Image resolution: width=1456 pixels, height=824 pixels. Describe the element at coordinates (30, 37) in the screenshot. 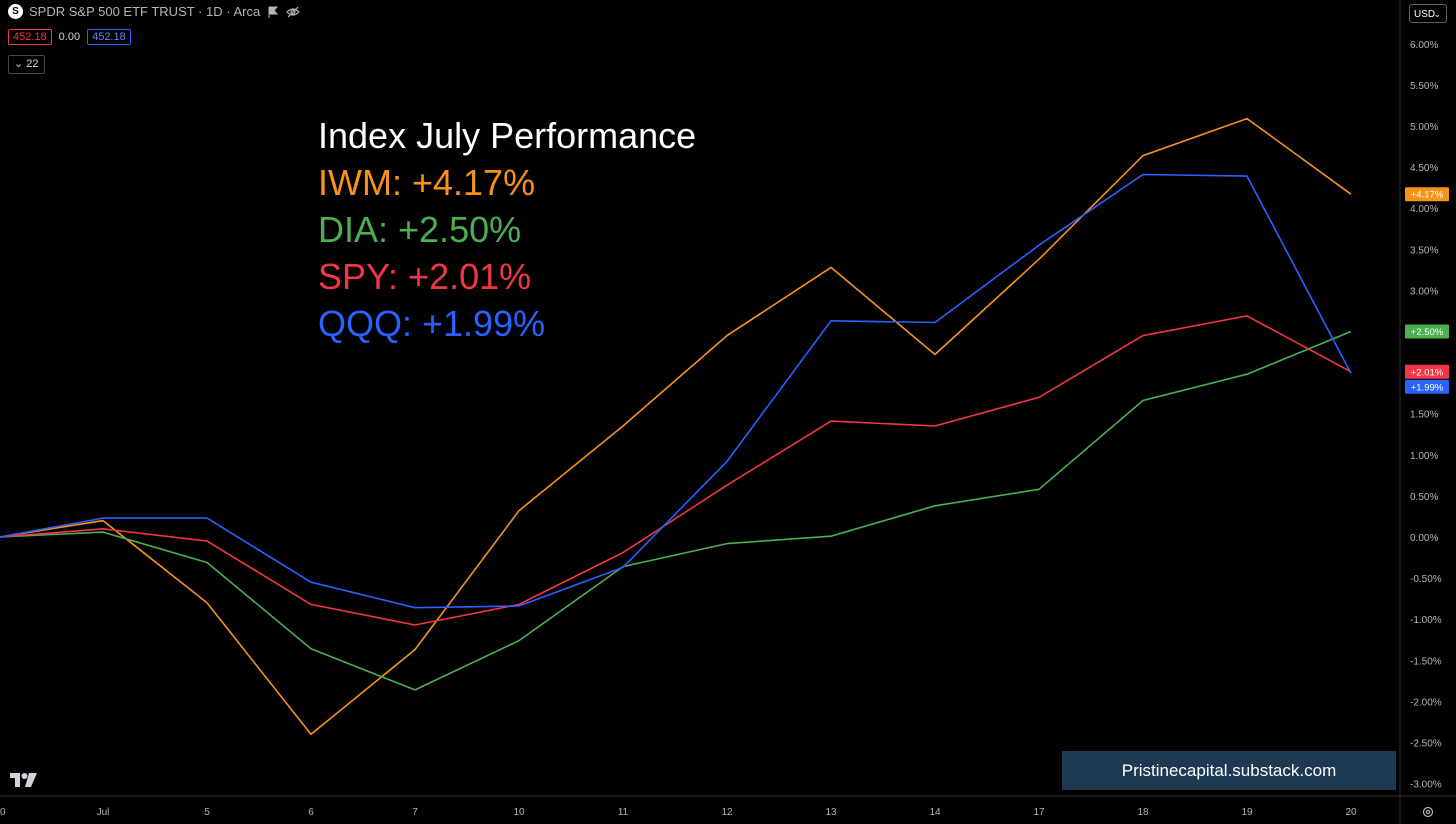

I see `bid-price: 452.18` at that location.